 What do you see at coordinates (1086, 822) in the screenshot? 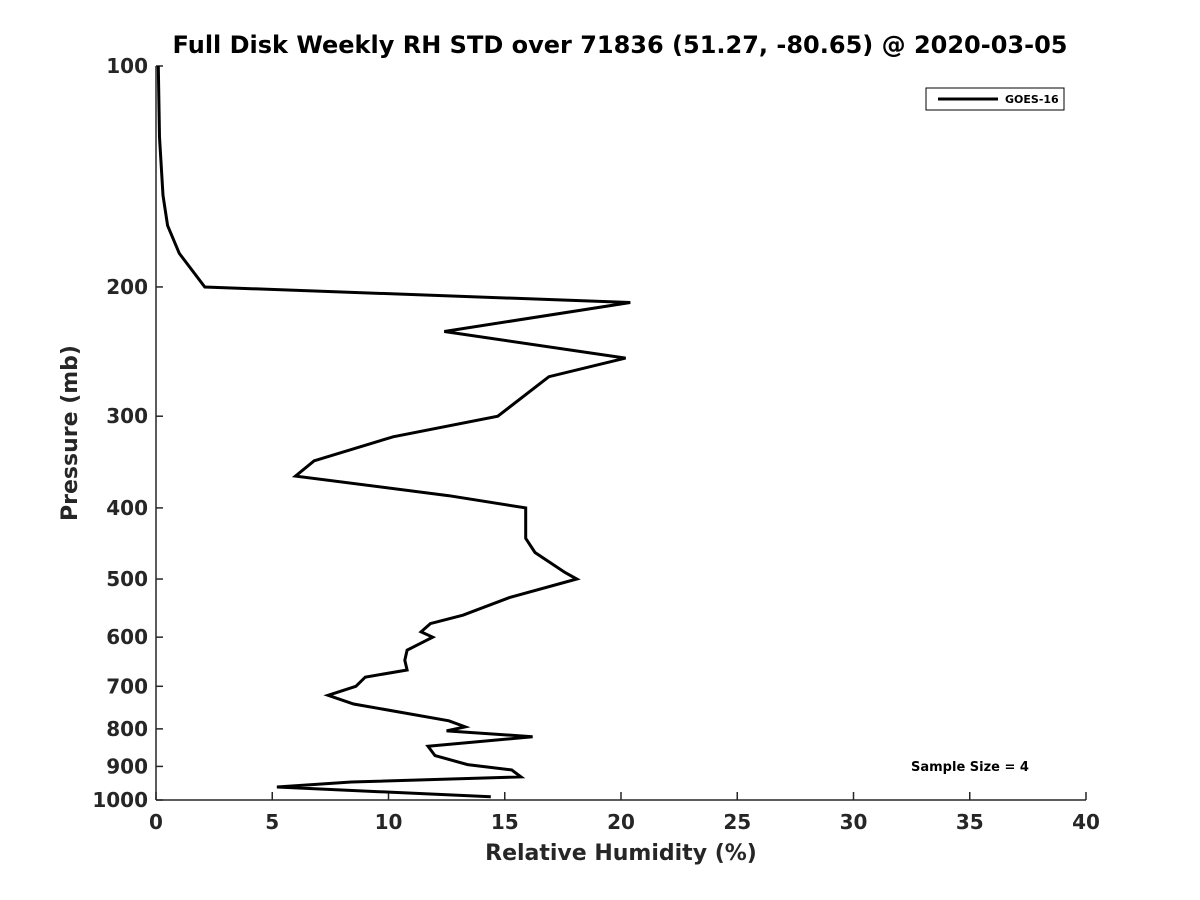
I see `x-tick-label: 40` at bounding box center [1086, 822].